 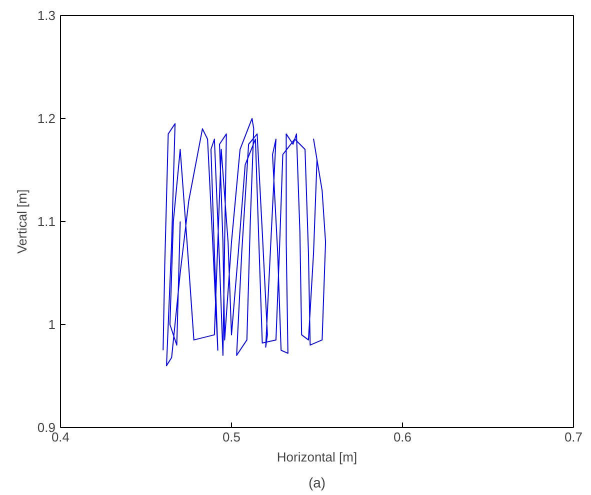 I want to click on text: (a), so click(x=317, y=482).